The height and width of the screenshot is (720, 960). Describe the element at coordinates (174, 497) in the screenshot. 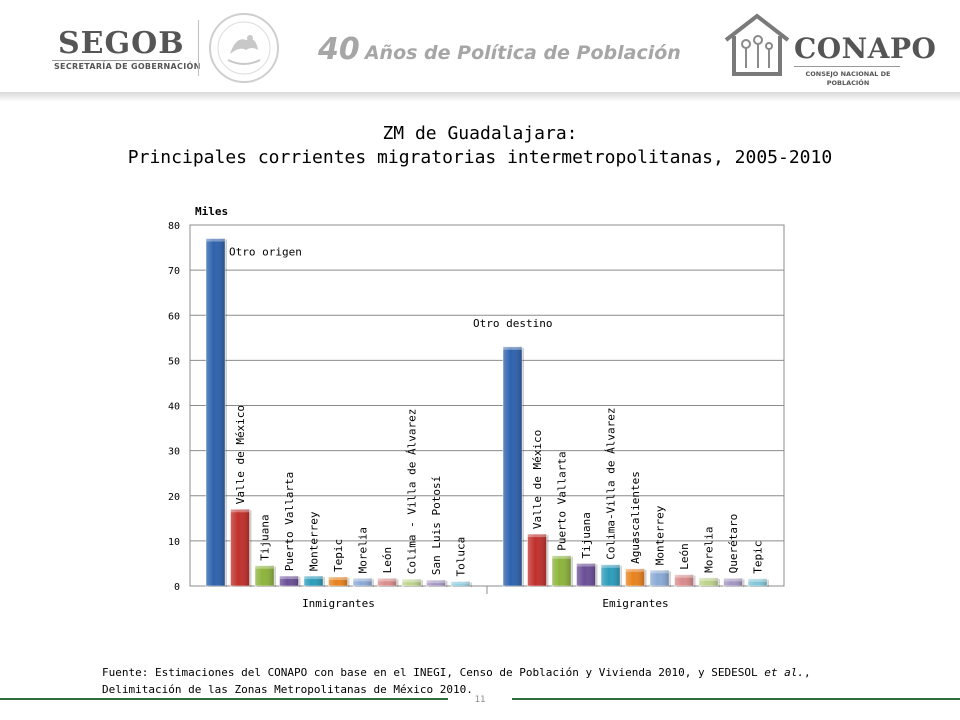

I see `y-tick-label: 20` at that location.